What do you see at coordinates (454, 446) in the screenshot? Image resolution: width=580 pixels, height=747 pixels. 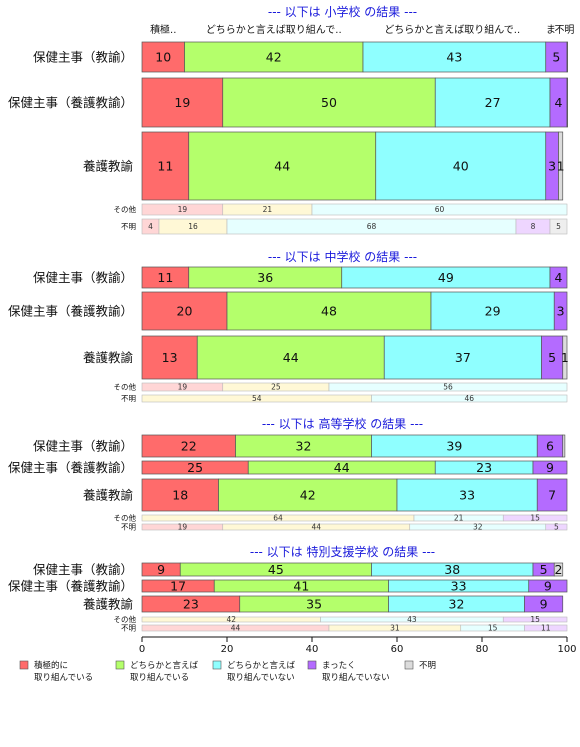 I see `bar-value-label: 39` at bounding box center [454, 446].